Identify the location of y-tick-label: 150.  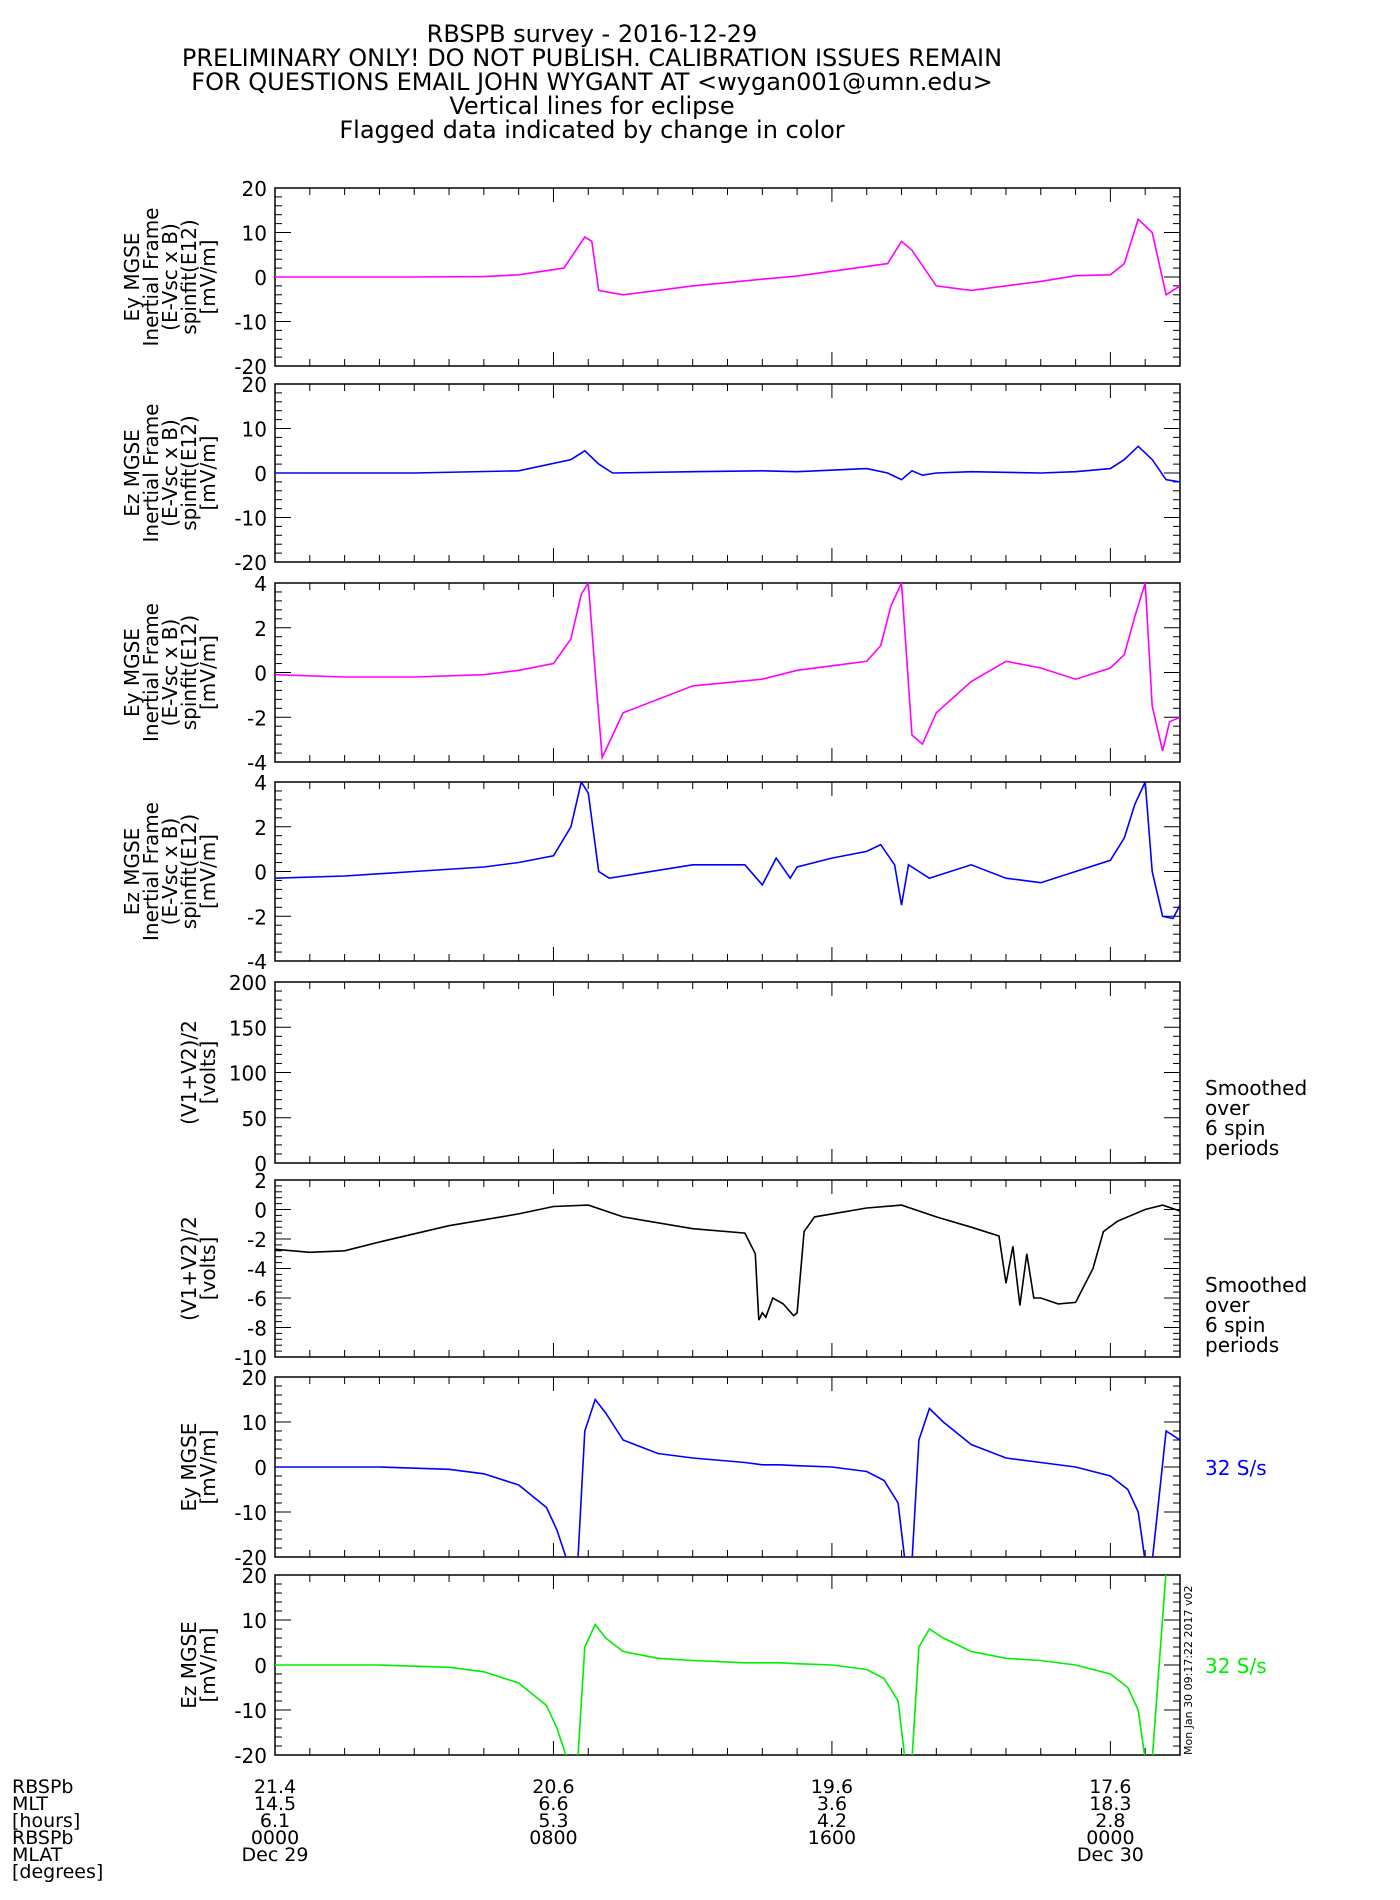
(248, 1028).